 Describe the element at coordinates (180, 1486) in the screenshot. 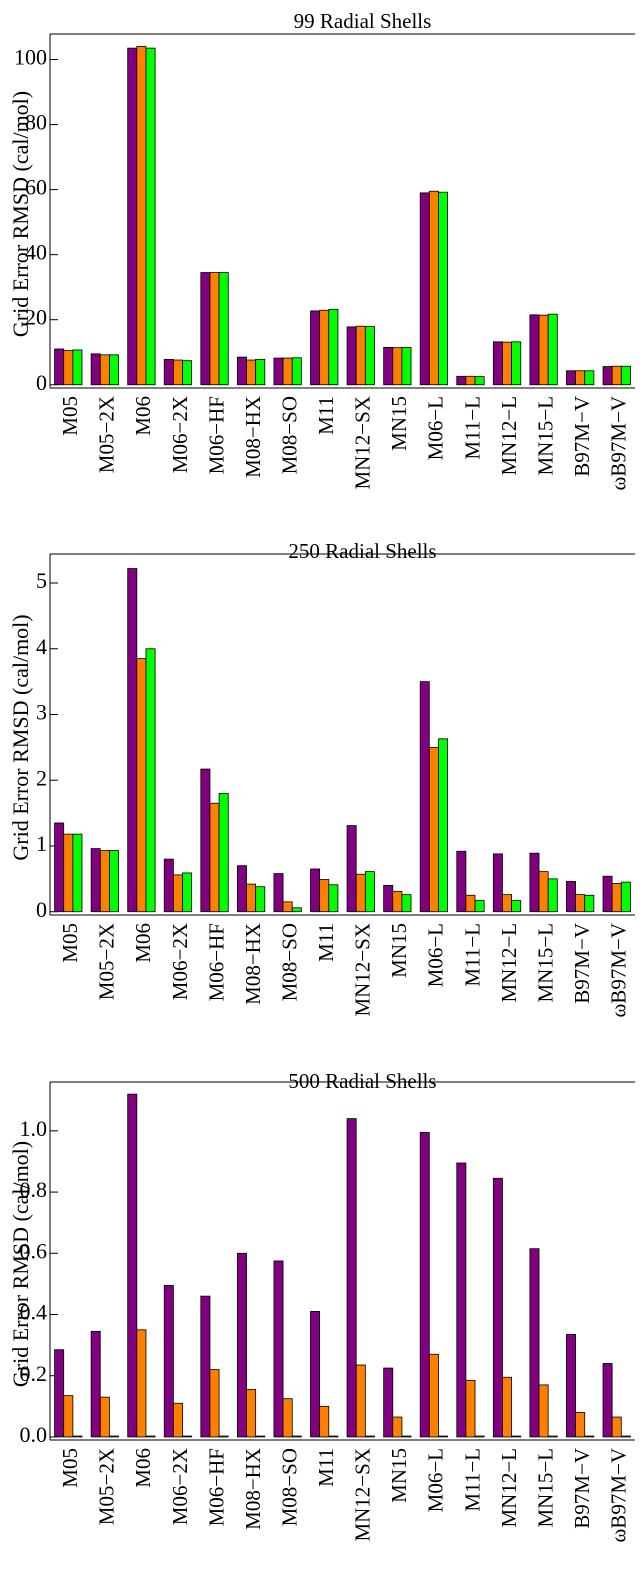

I see `x-tick-label: M06−2X` at that location.